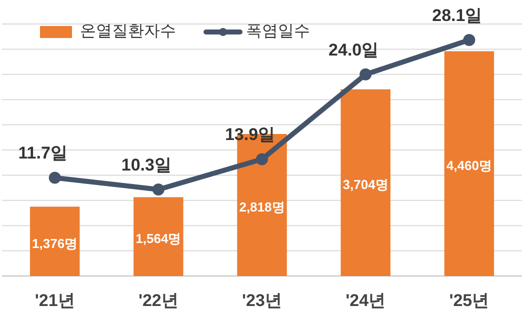  Describe the element at coordinates (43, 153) in the screenshot. I see `data-label: 11.7일` at that location.